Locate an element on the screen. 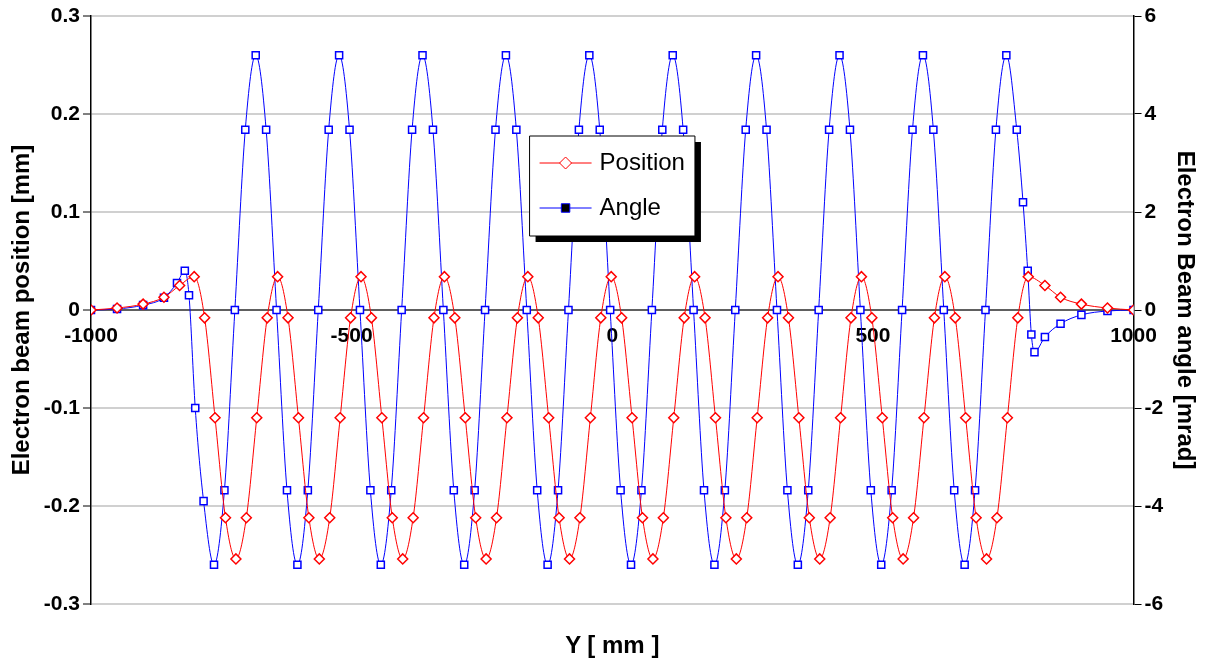 The width and height of the screenshot is (1207, 666). legend-label: Angle is located at coordinates (630, 206).